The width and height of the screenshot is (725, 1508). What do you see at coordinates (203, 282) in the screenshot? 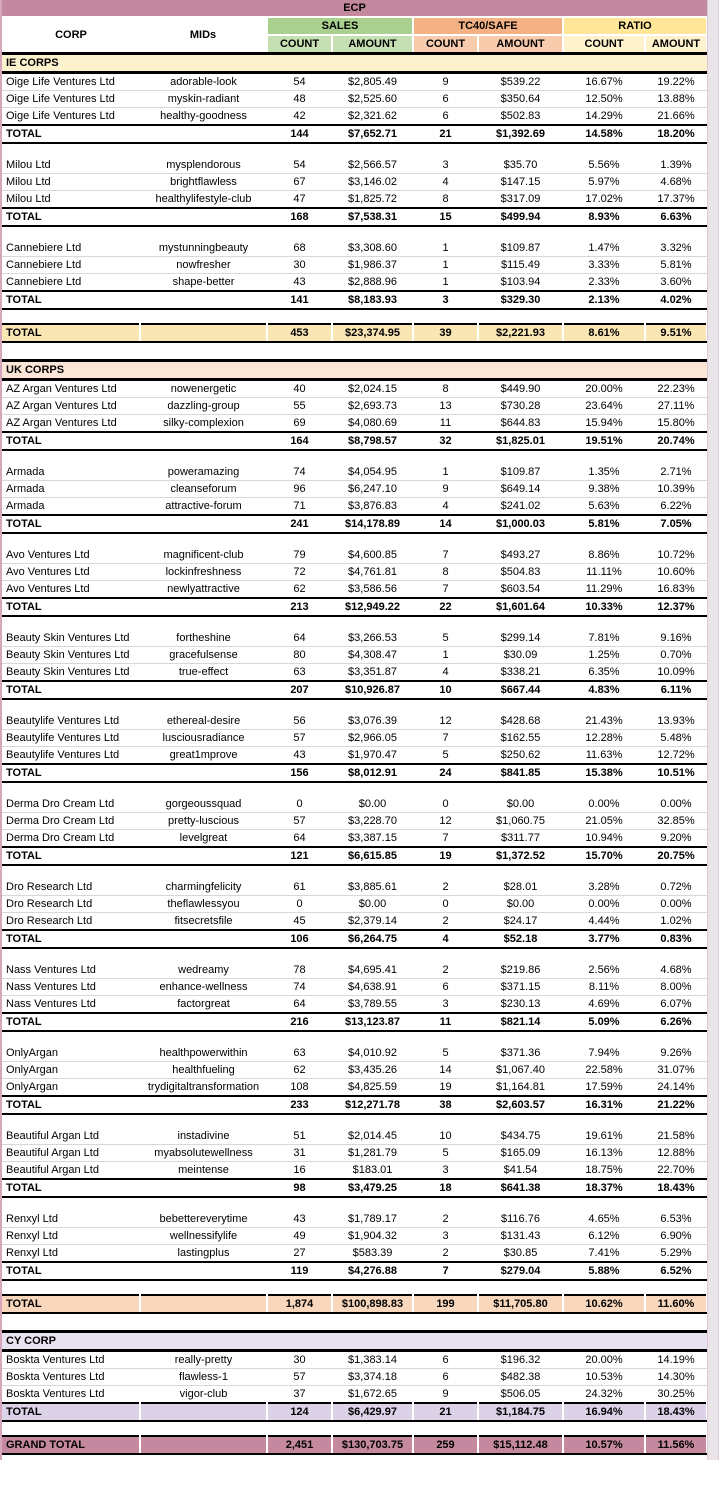
I see `cell-mid: shape-better` at bounding box center [203, 282].